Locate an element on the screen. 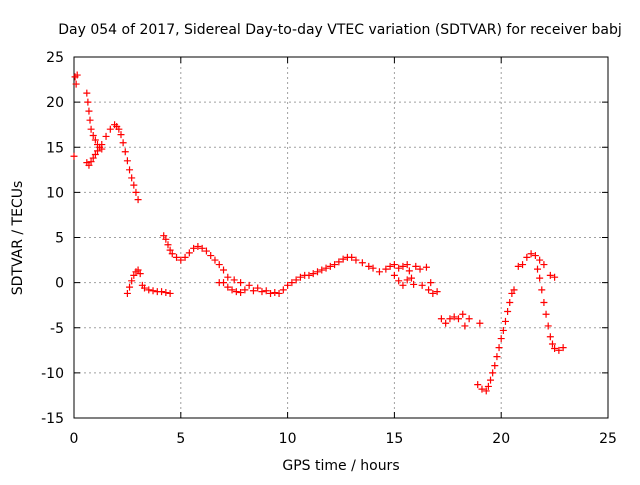 Image resolution: width=640 pixels, height=485 pixels. y-tick-label: -5 is located at coordinates (57, 329).